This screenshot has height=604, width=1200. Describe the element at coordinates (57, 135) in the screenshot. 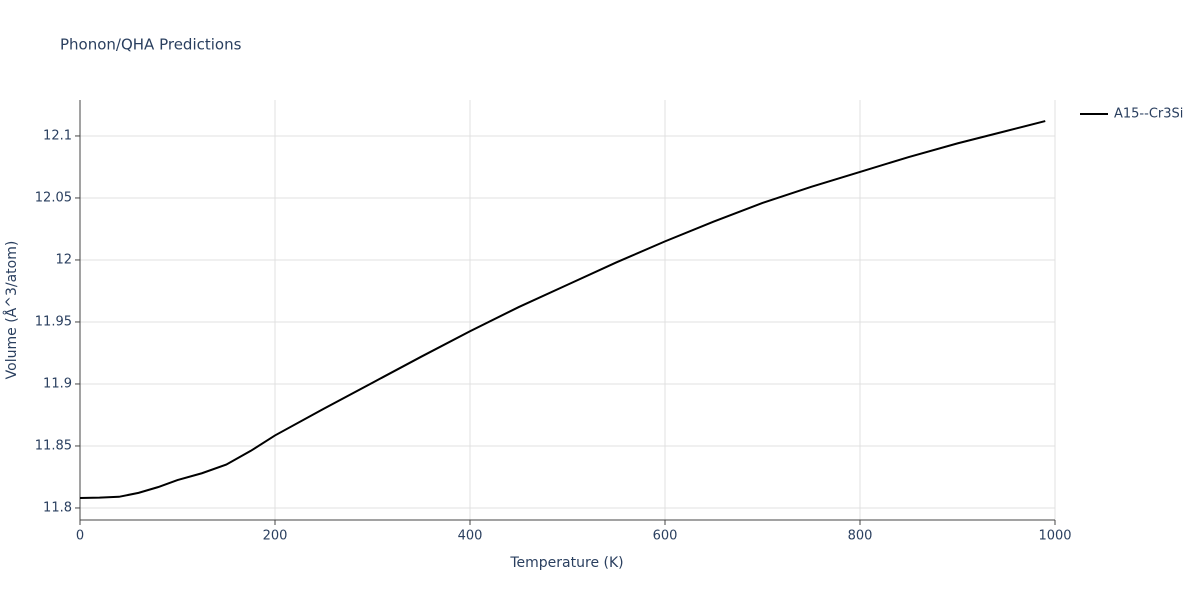

I see `y-tick-label: 12.1` at that location.